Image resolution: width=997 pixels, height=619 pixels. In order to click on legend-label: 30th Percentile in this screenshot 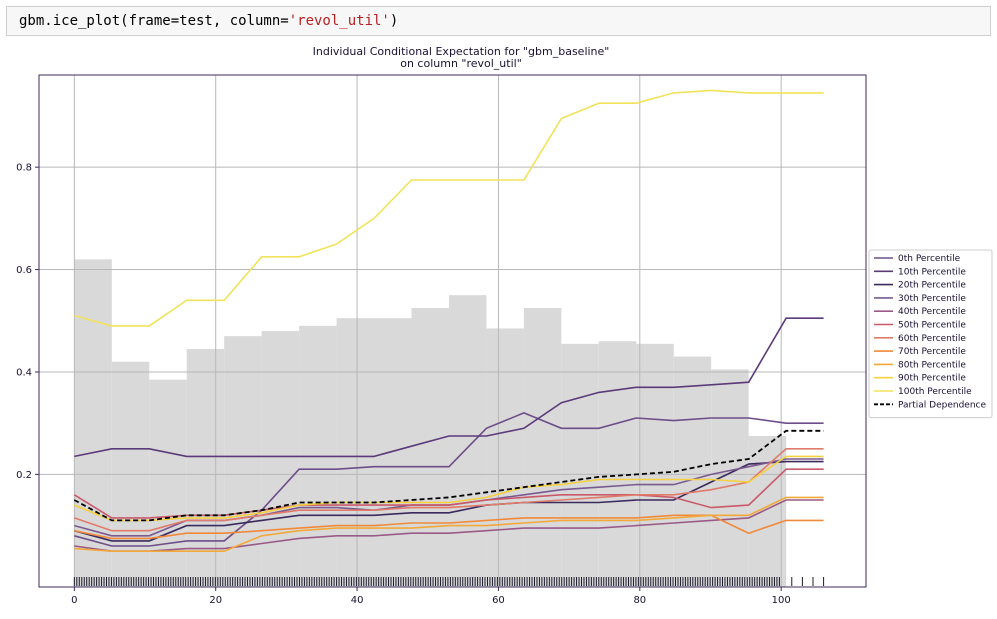, I will do `click(932, 299)`.